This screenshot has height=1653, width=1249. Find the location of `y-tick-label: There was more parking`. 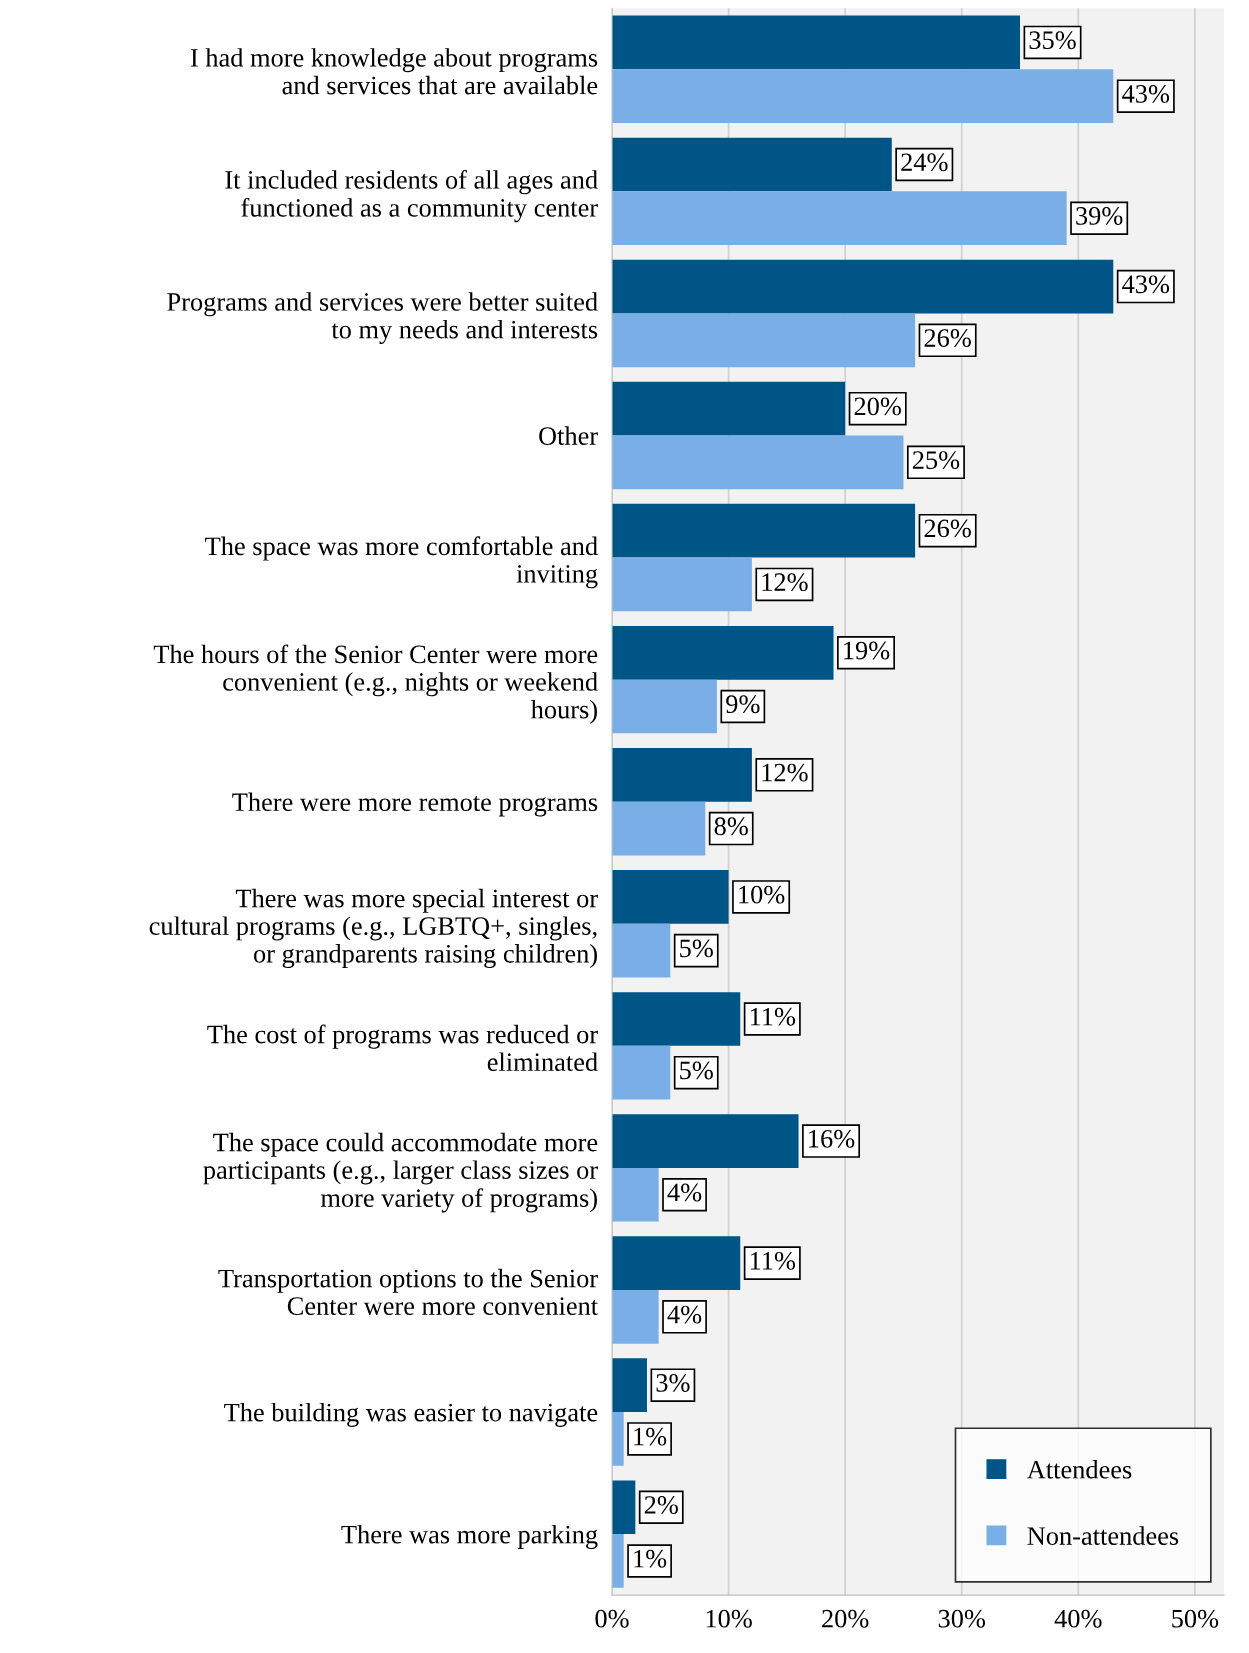

y-tick-label: There was more parking is located at coordinates (469, 1536).